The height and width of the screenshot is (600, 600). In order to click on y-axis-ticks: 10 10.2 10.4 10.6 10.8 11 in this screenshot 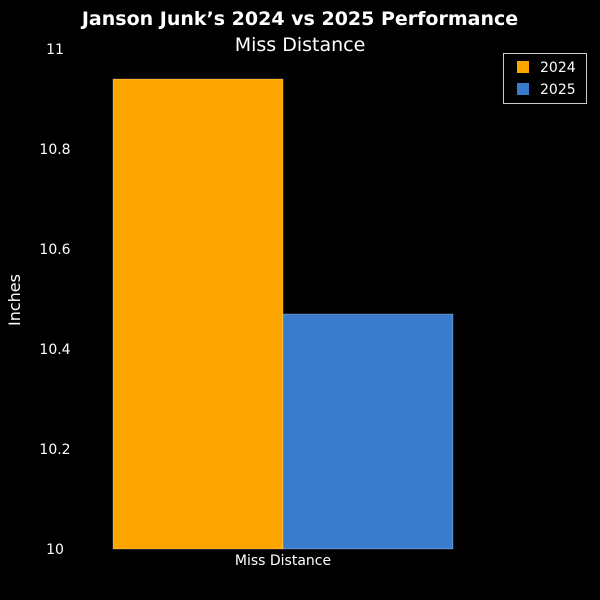, I will do `click(54, 300)`.